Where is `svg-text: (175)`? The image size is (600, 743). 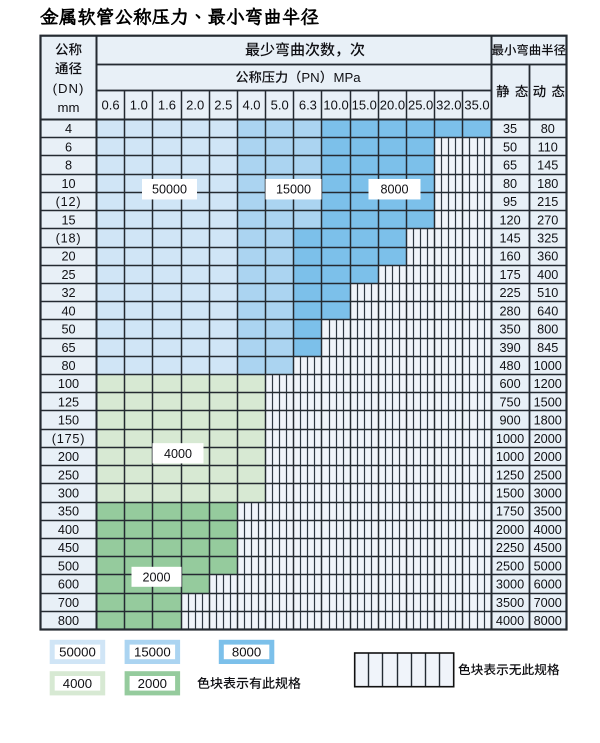 svg-text: (175) is located at coordinates (69, 439).